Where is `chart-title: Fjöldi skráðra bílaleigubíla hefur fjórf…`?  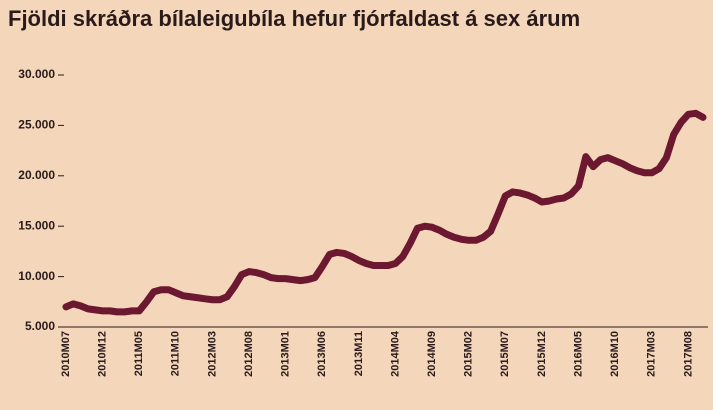 chart-title: Fjöldi skráðra bílaleigubíla hefur fjórf… is located at coordinates (294, 18).